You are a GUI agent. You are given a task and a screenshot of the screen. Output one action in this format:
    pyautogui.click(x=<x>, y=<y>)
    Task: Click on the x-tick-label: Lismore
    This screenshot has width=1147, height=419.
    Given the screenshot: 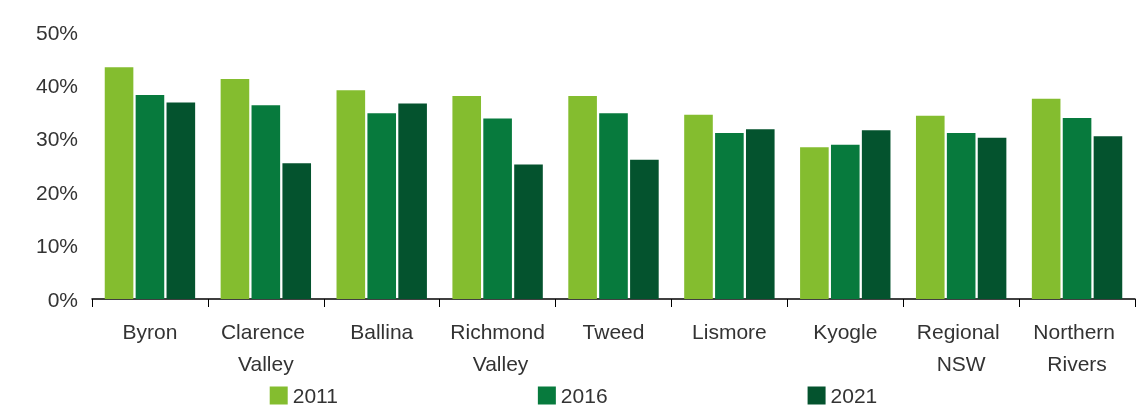 What is the action you would take?
    pyautogui.click(x=729, y=331)
    